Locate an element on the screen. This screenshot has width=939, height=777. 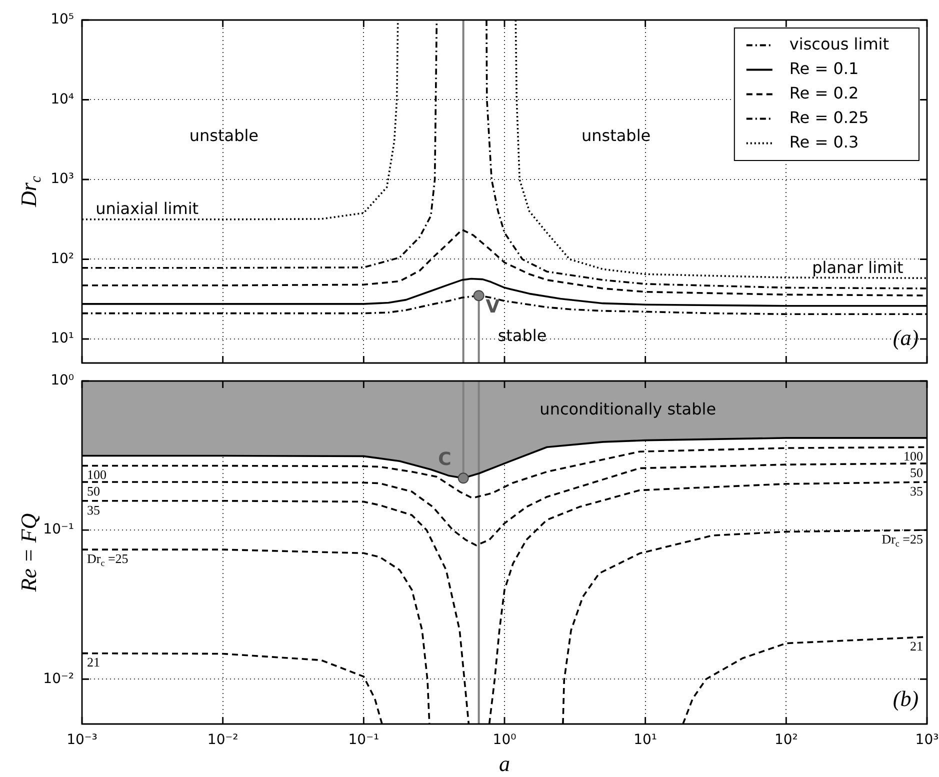
text: 21 is located at coordinates (93, 662).